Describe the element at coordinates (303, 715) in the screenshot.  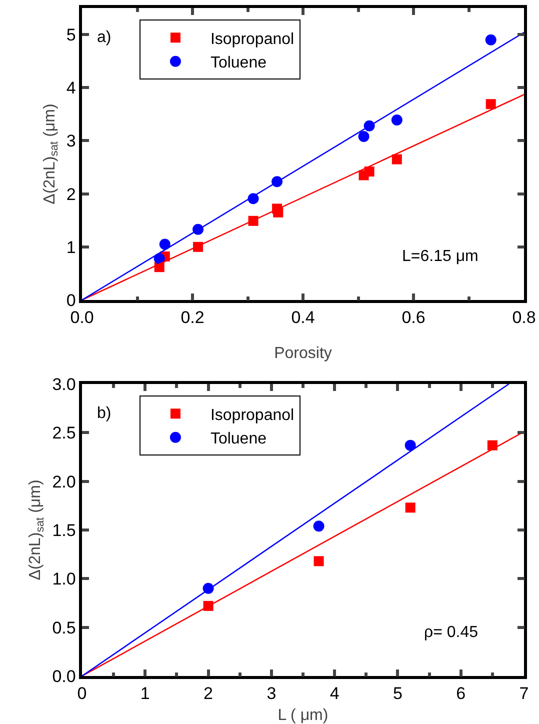
I see `x-axis-title: L ( μm)` at that location.